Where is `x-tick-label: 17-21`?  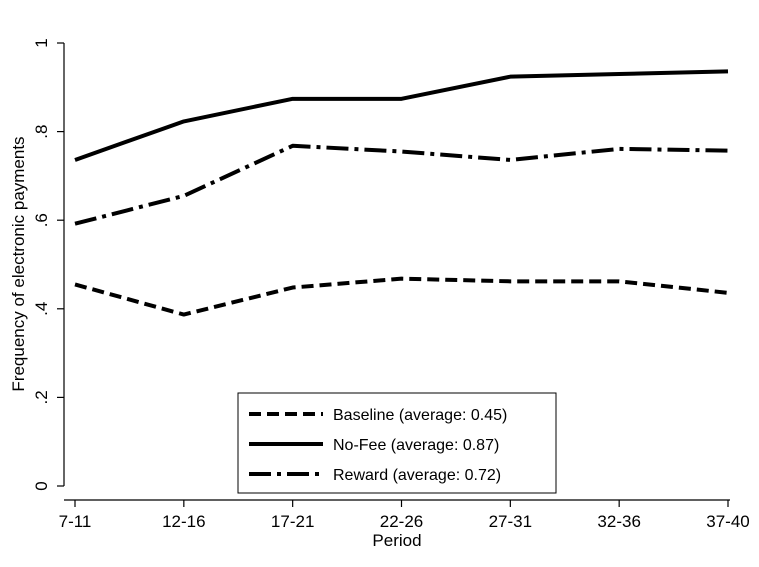
x-tick-label: 17-21 is located at coordinates (292, 521).